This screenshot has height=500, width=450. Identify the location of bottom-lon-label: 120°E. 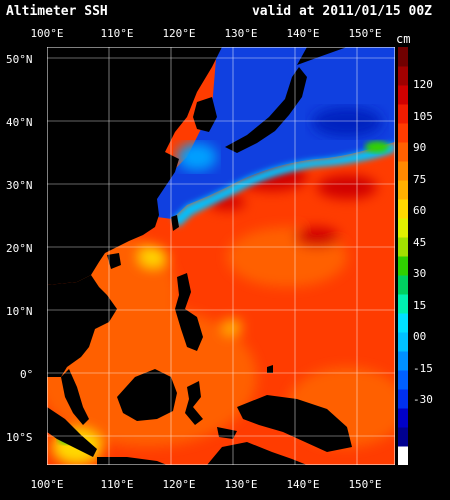
(179, 484).